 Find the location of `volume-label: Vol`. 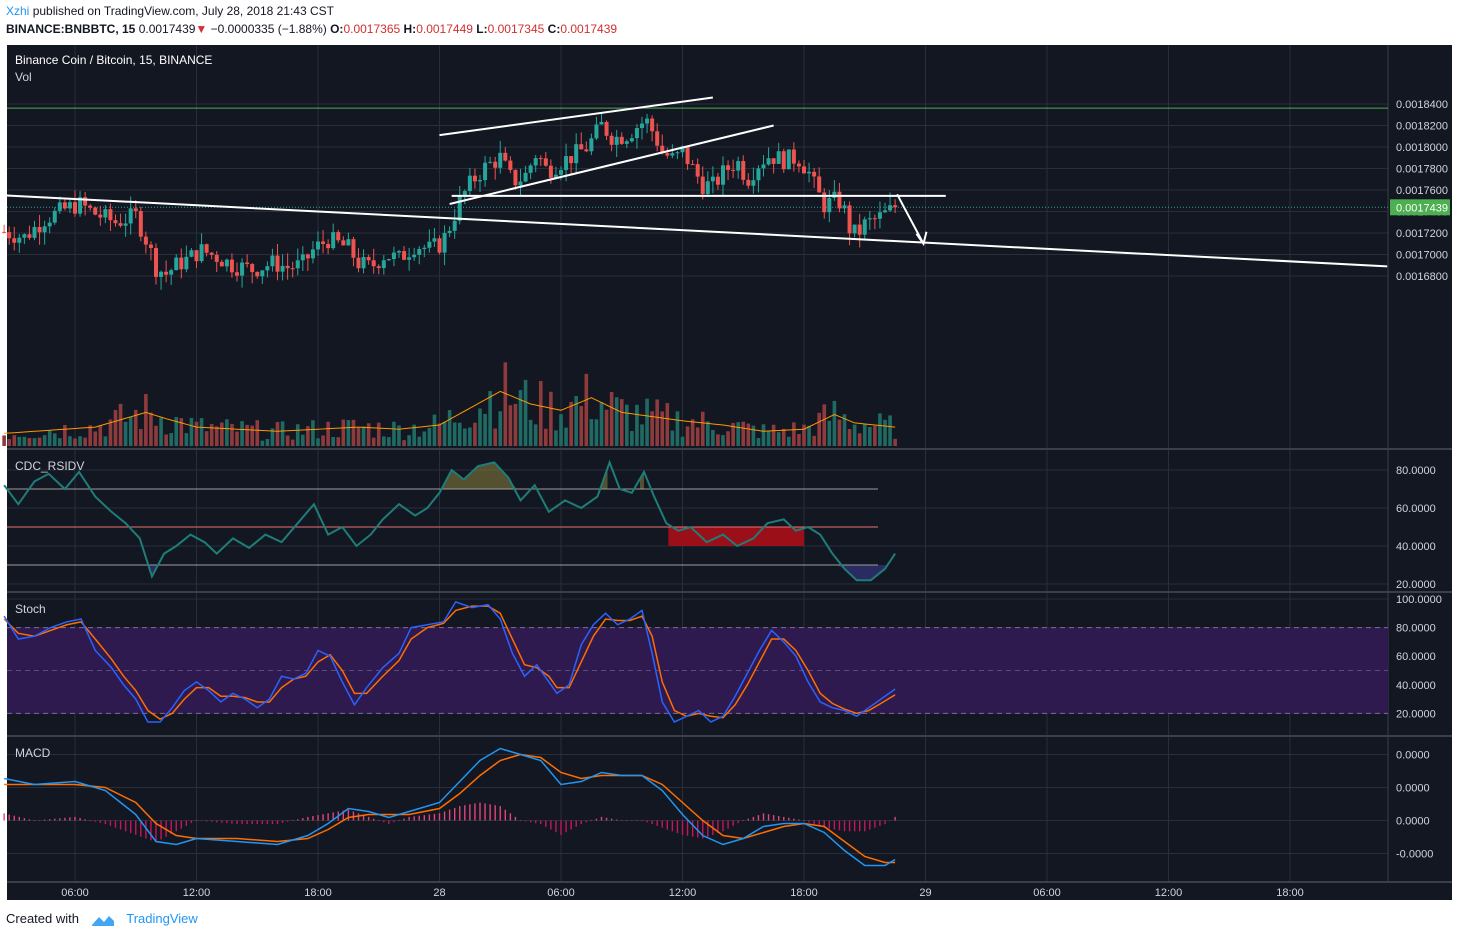

volume-label: Vol is located at coordinates (23, 77).